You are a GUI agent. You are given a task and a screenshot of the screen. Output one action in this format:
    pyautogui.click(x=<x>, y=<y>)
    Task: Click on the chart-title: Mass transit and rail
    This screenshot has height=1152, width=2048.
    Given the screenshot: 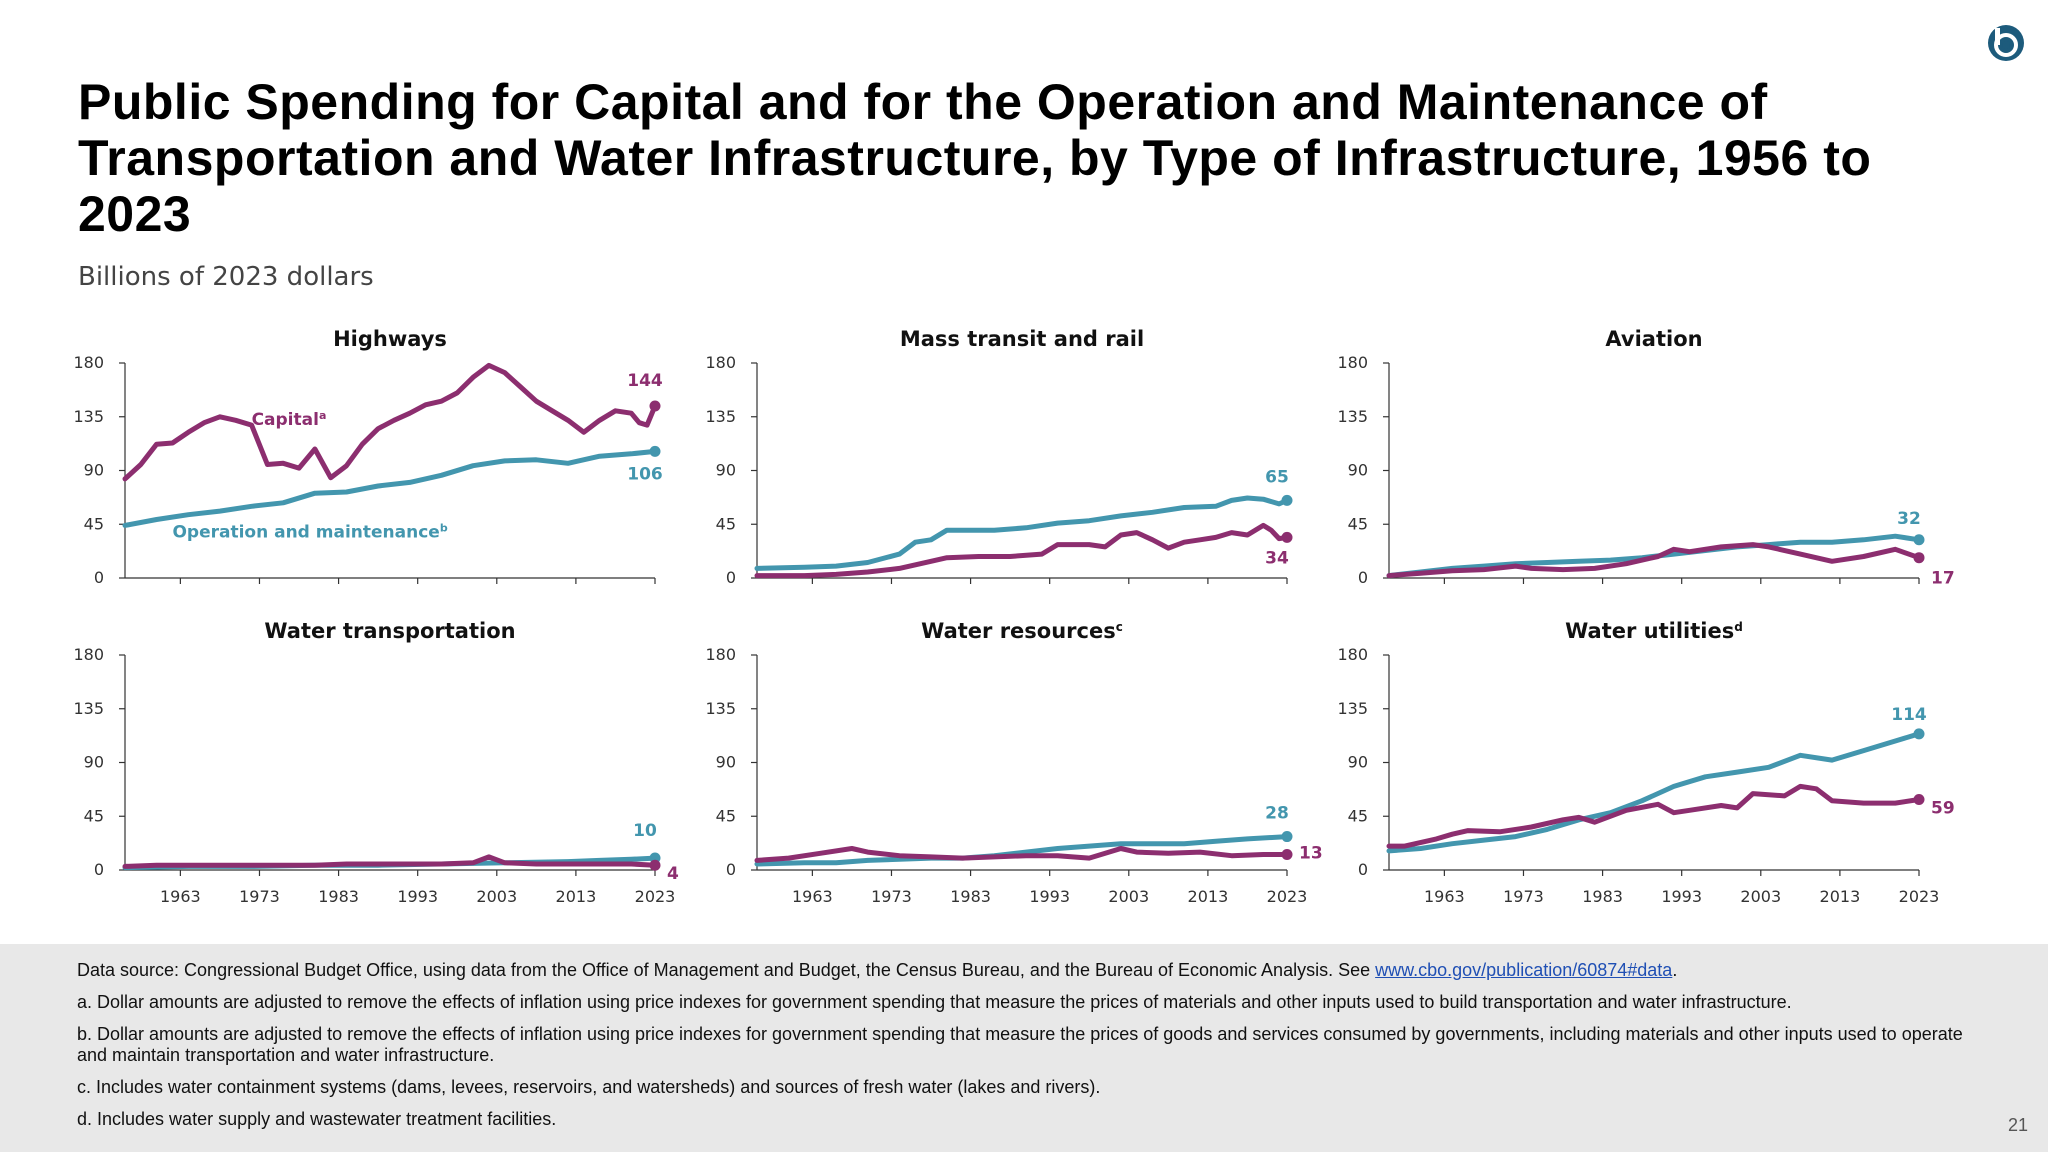 What is the action you would take?
    pyautogui.click(x=1022, y=339)
    